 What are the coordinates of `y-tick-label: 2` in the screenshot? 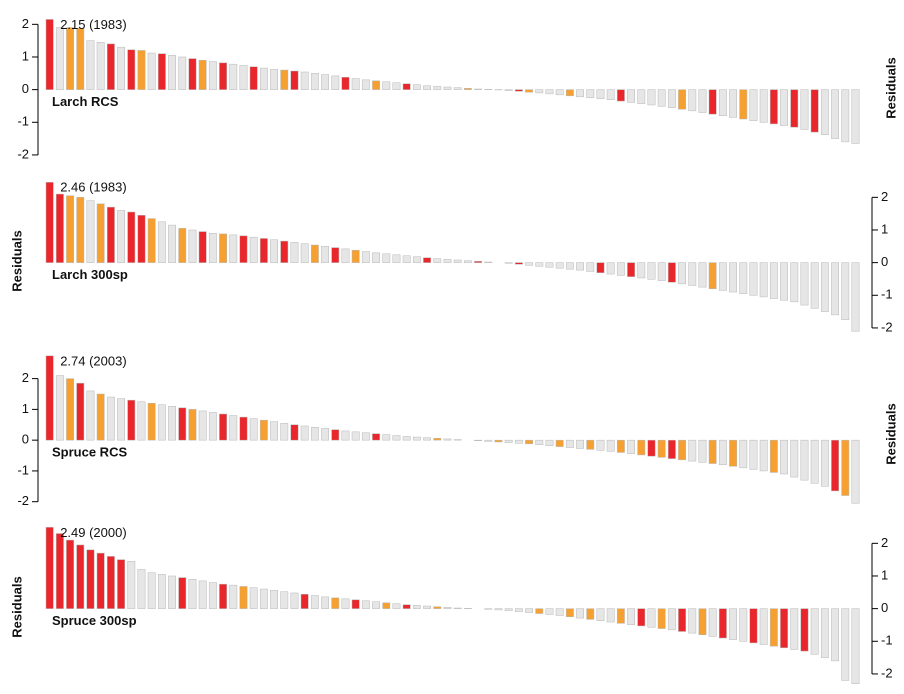 It's located at (25, 377).